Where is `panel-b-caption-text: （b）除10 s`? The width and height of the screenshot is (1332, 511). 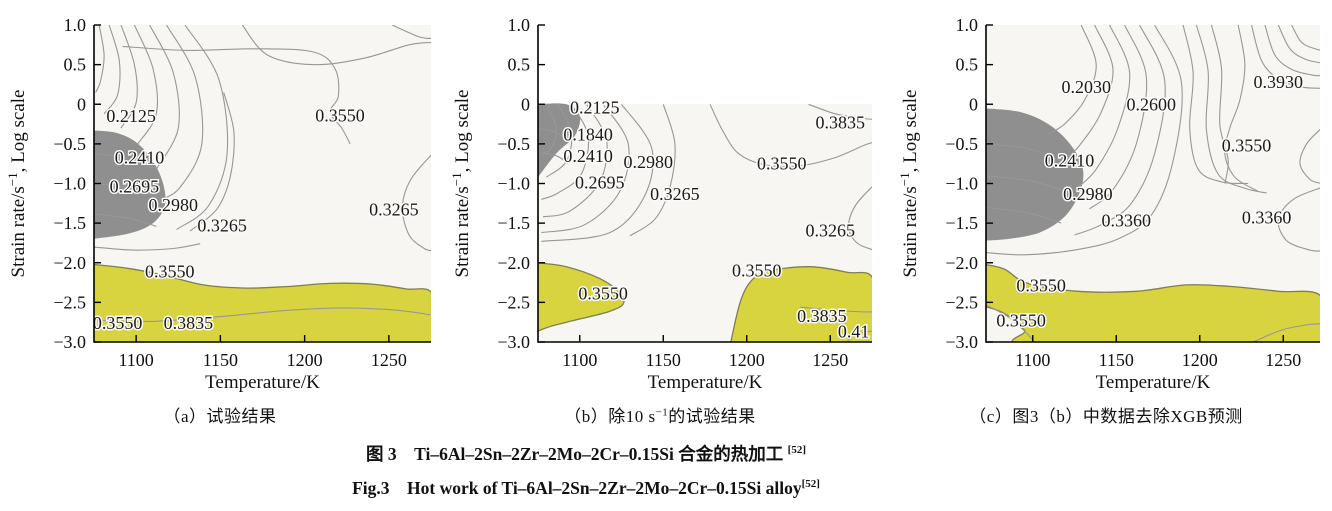 panel-b-caption-text: （b）除10 s is located at coordinates (610, 416).